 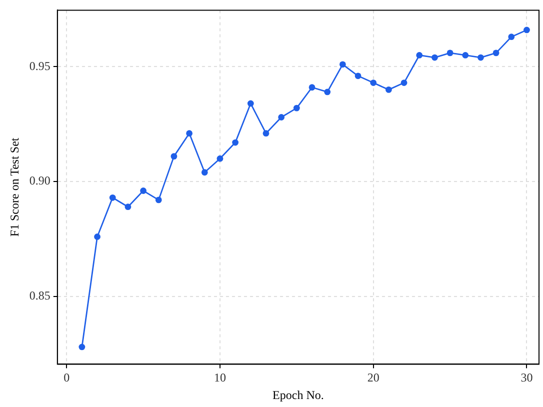 What do you see at coordinates (526, 377) in the screenshot?
I see `x-tick-label: 30` at bounding box center [526, 377].